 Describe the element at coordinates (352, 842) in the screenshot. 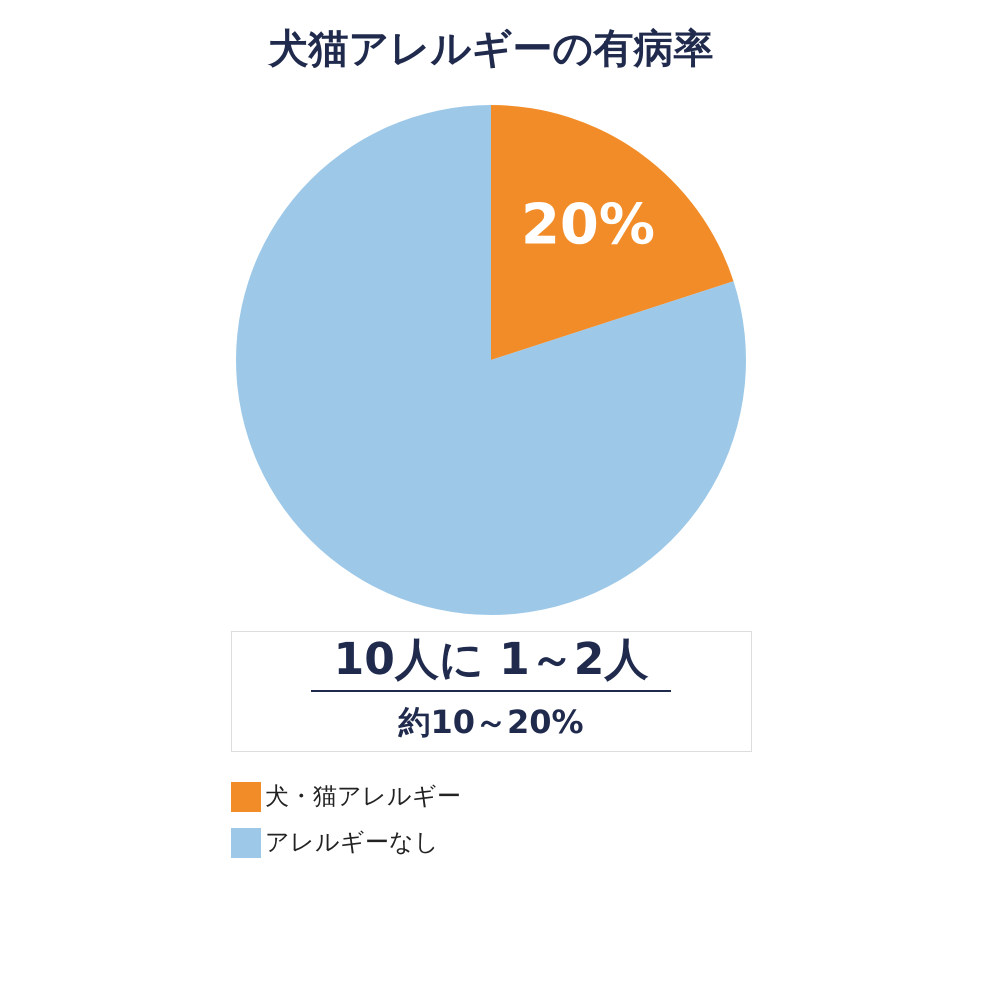

I see `legend-label: アレルギーなし` at that location.